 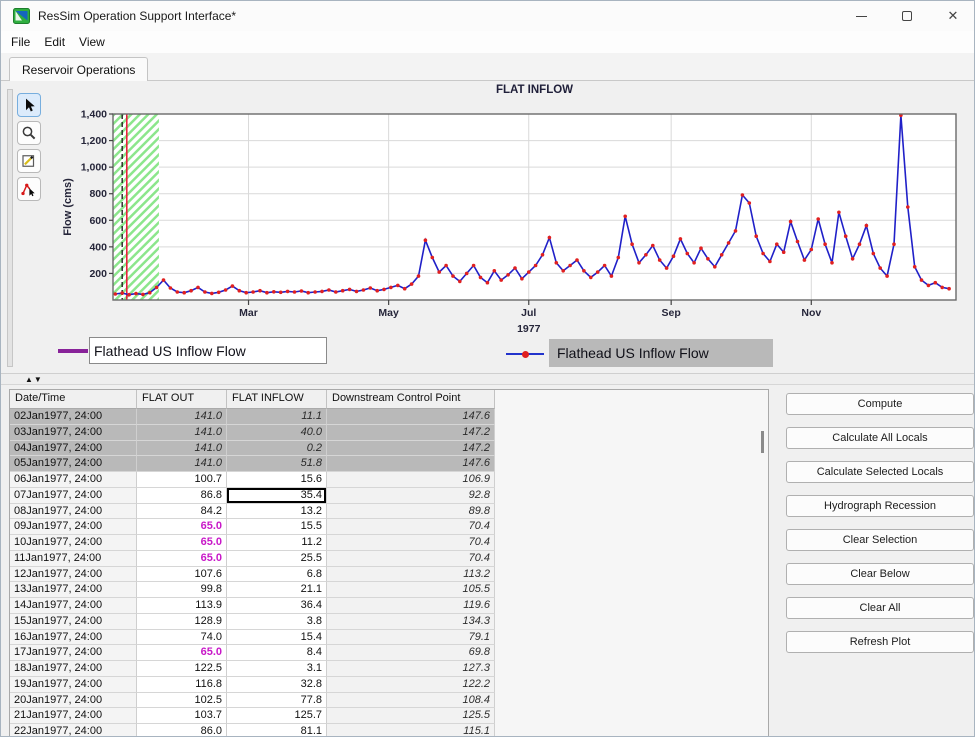 I want to click on cell-flat-inflow: 0.2, so click(x=277, y=448).